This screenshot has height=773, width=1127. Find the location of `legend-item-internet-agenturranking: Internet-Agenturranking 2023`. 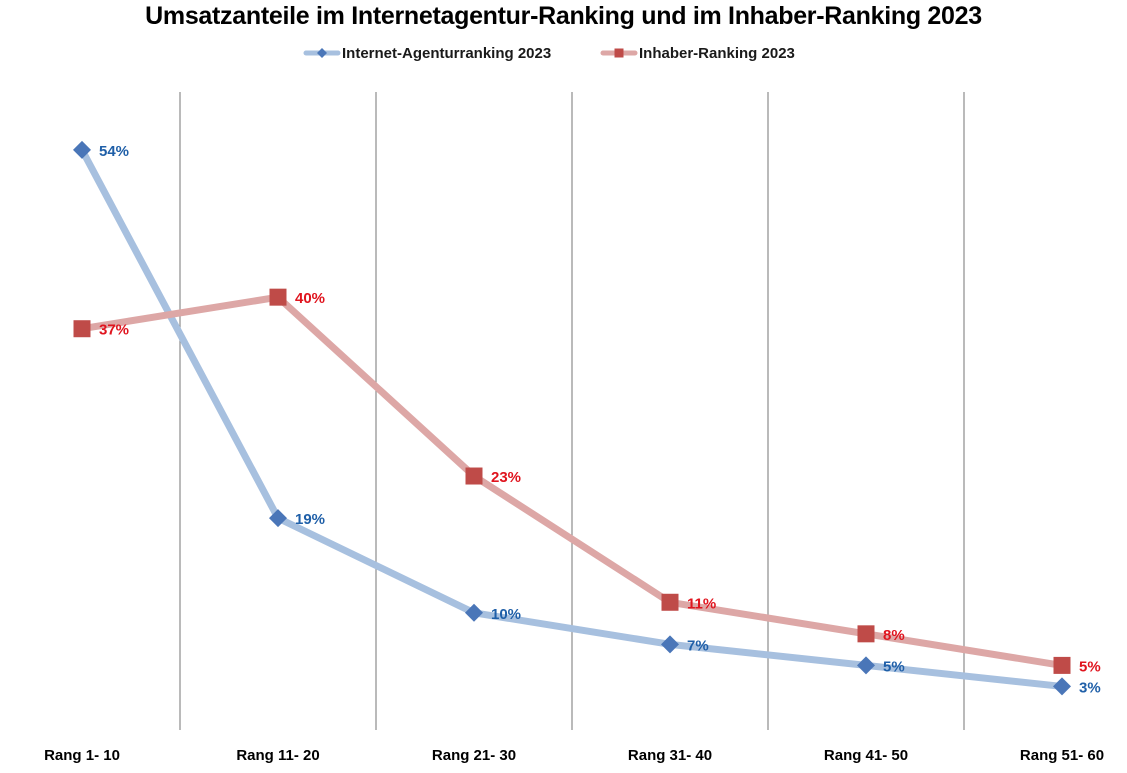

legend-item-internet-agenturranking: Internet-Agenturranking 2023 is located at coordinates (427, 53).